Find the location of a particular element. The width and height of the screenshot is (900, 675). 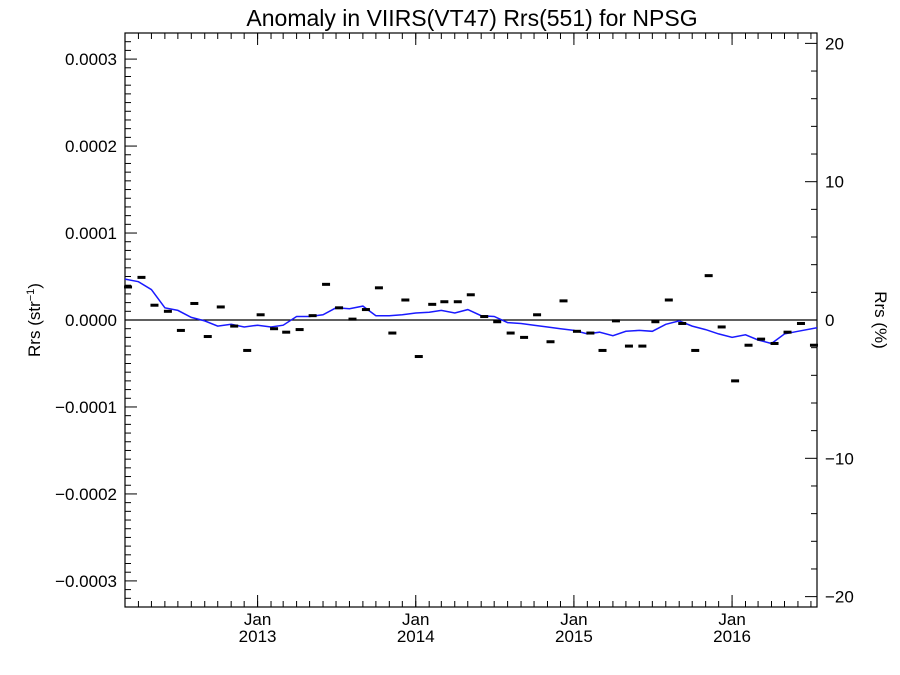

left-tick-label: 0.0000 is located at coordinates (91, 320).